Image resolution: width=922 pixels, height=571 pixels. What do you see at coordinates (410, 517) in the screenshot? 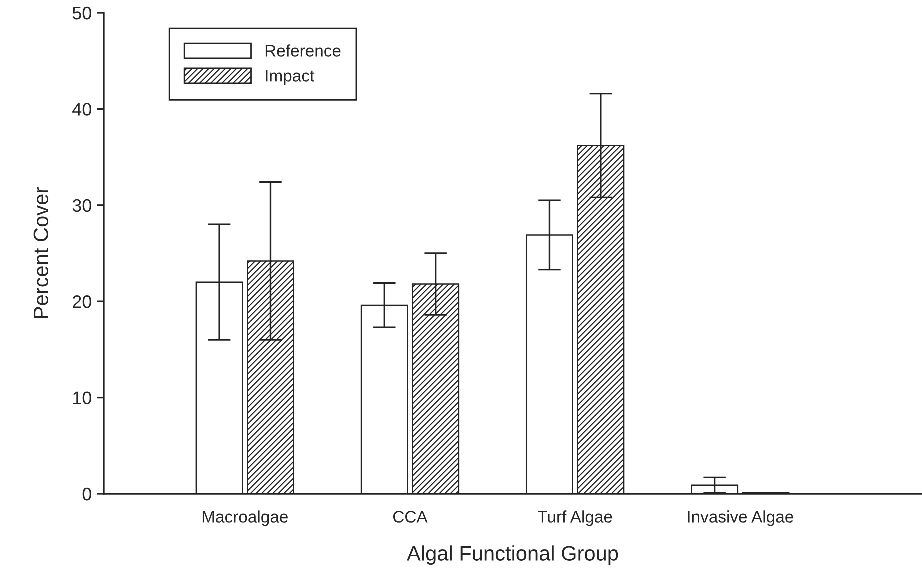
I see `x-tick-label: CCA` at bounding box center [410, 517].